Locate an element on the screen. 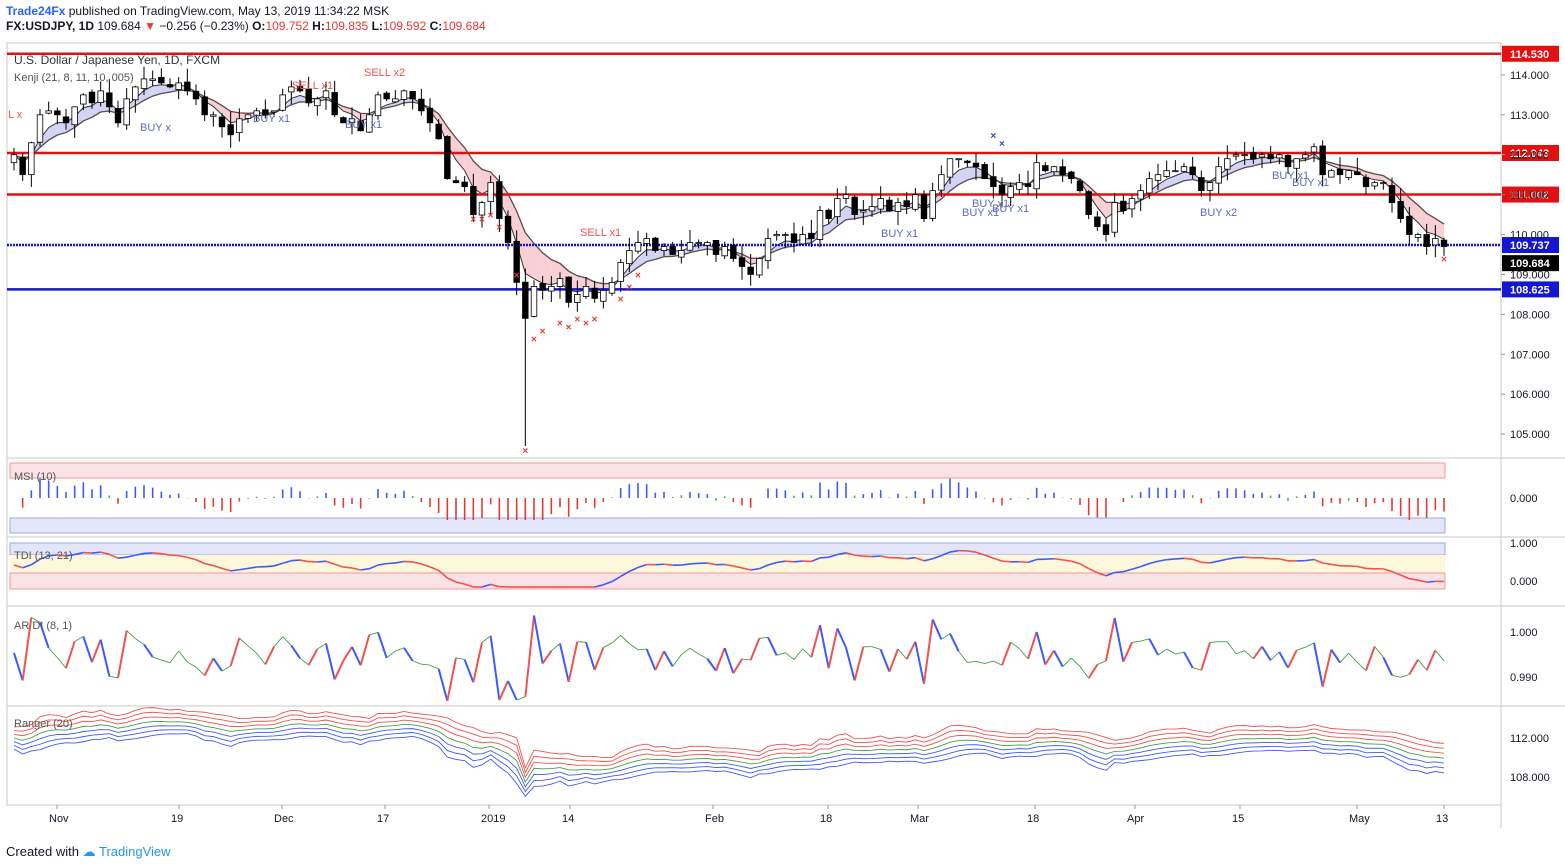 This screenshot has width=1565, height=868. author-name: Trade24Fx is located at coordinates (36, 11).